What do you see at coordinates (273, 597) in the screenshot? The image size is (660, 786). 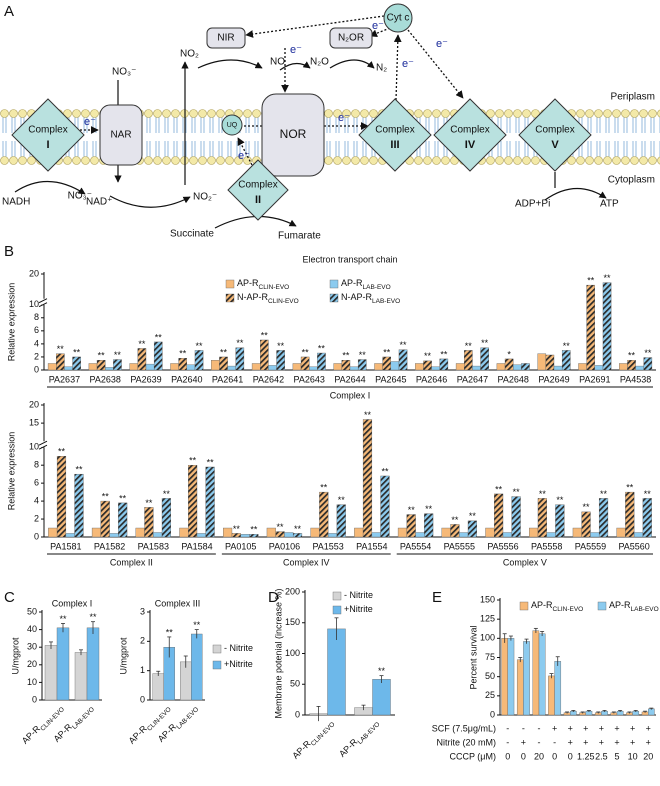 I see `panel-label: D` at bounding box center [273, 597].